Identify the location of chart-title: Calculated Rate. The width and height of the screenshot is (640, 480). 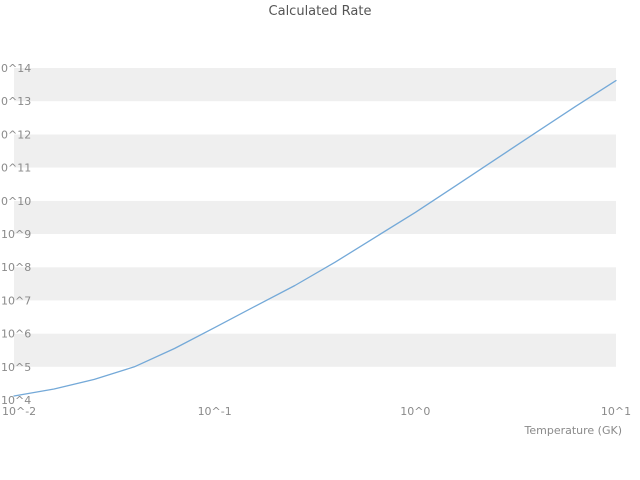
(320, 11).